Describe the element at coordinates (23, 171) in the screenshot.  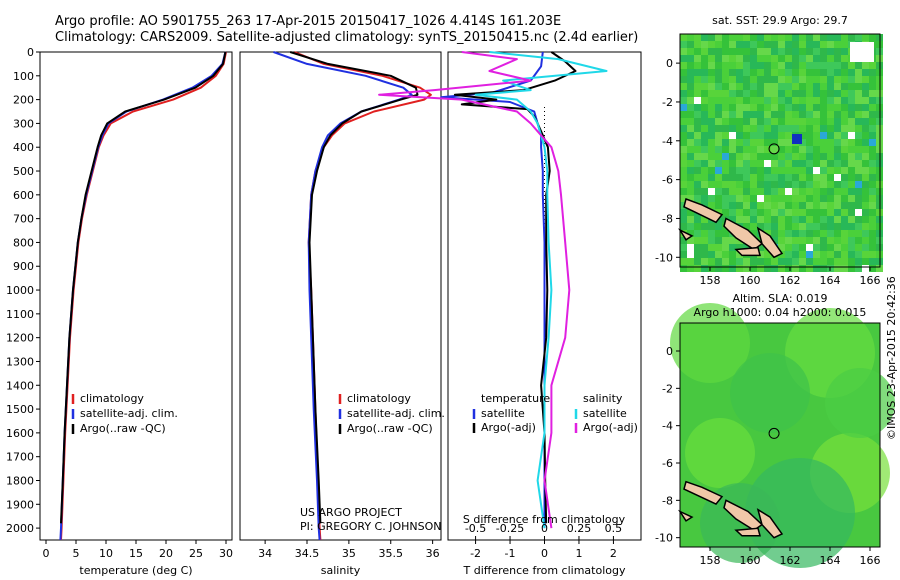
I see `depth-tick-label: 500` at that location.